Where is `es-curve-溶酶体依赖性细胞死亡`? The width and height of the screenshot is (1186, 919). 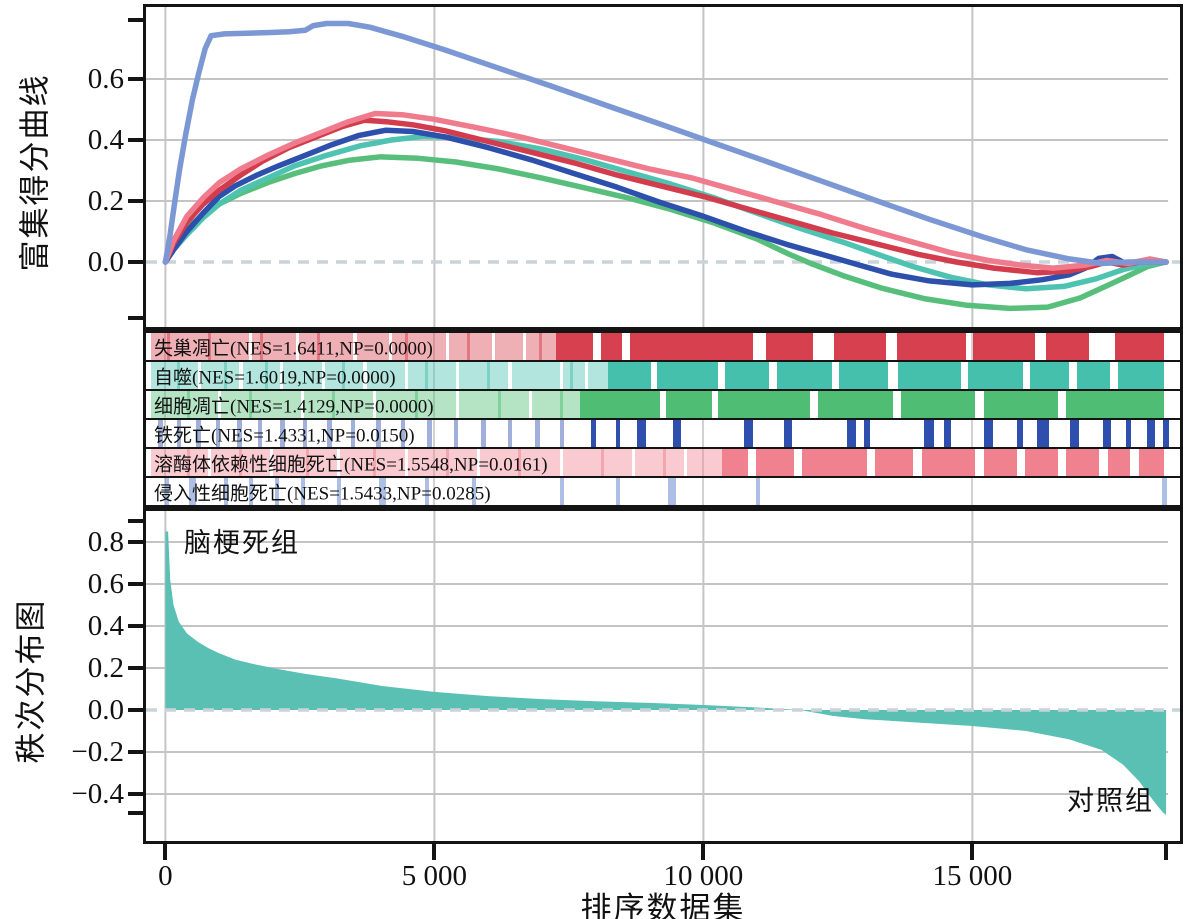
es-curve-溶酶体依赖性细胞死亡 is located at coordinates (665, 190).